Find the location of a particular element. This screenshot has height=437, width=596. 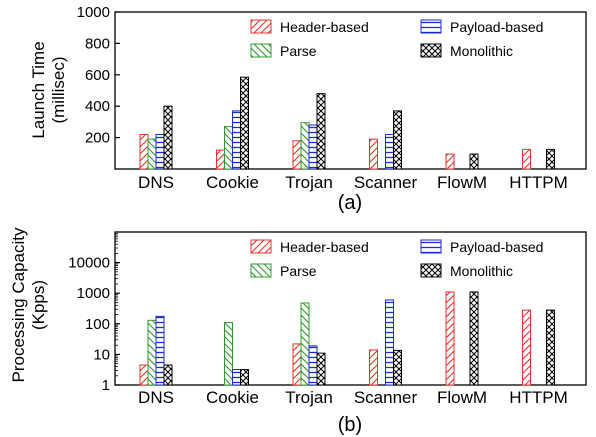

y-tick-label-a: 600 is located at coordinates (97, 75).